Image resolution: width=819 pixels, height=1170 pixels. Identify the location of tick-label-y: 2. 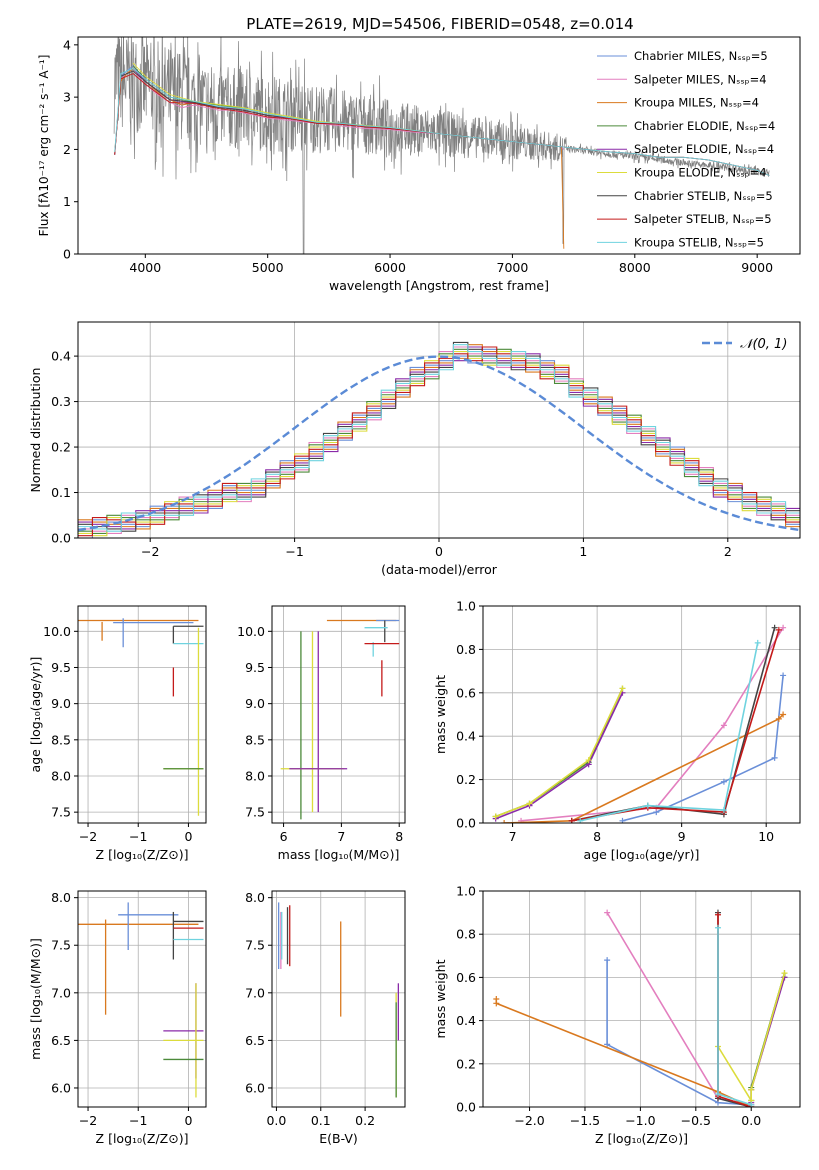
(67, 149).